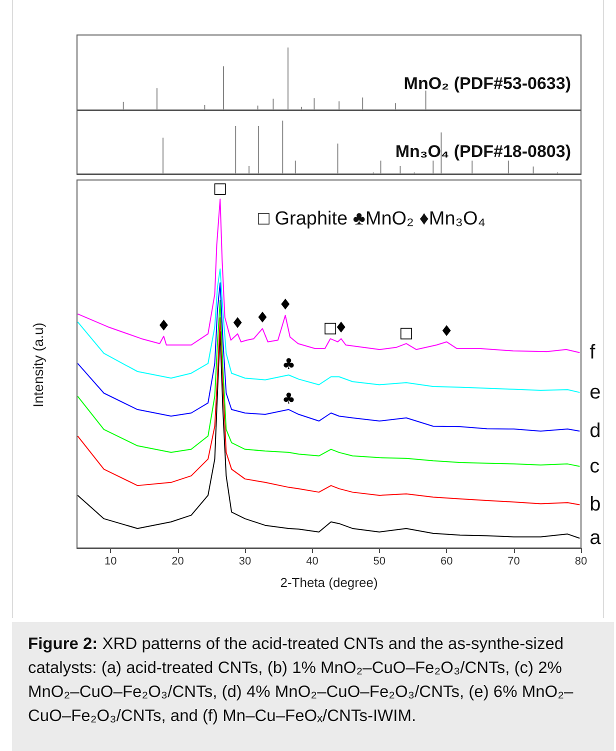 This screenshot has height=751, width=616. Describe the element at coordinates (379, 562) in the screenshot. I see `x-tick-label: 50` at that location.